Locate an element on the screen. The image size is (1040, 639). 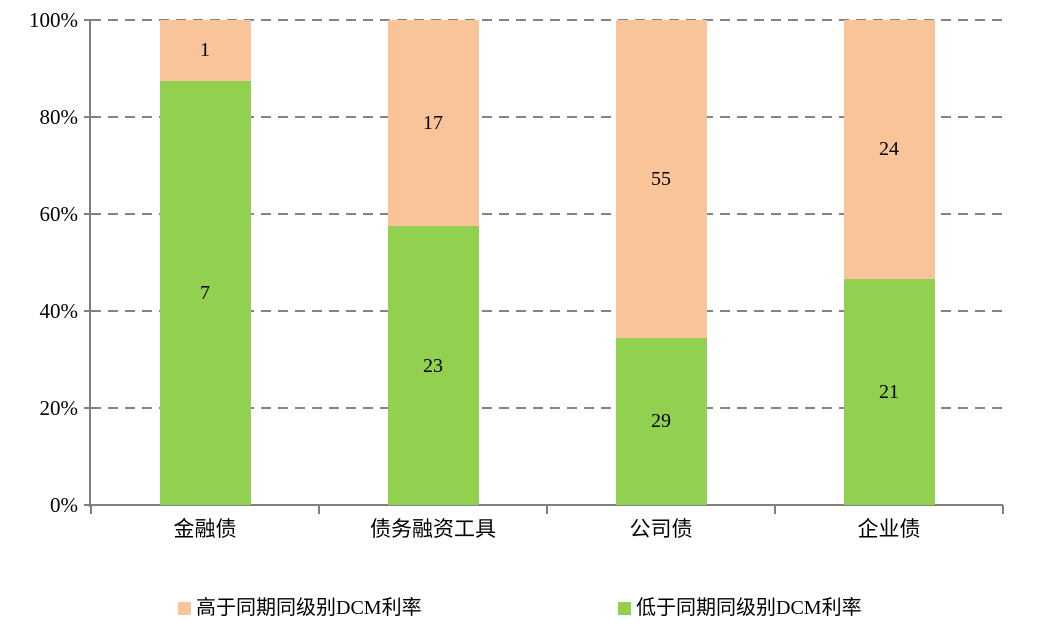
x-axis-category-label: 企业债 is located at coordinates (889, 529).